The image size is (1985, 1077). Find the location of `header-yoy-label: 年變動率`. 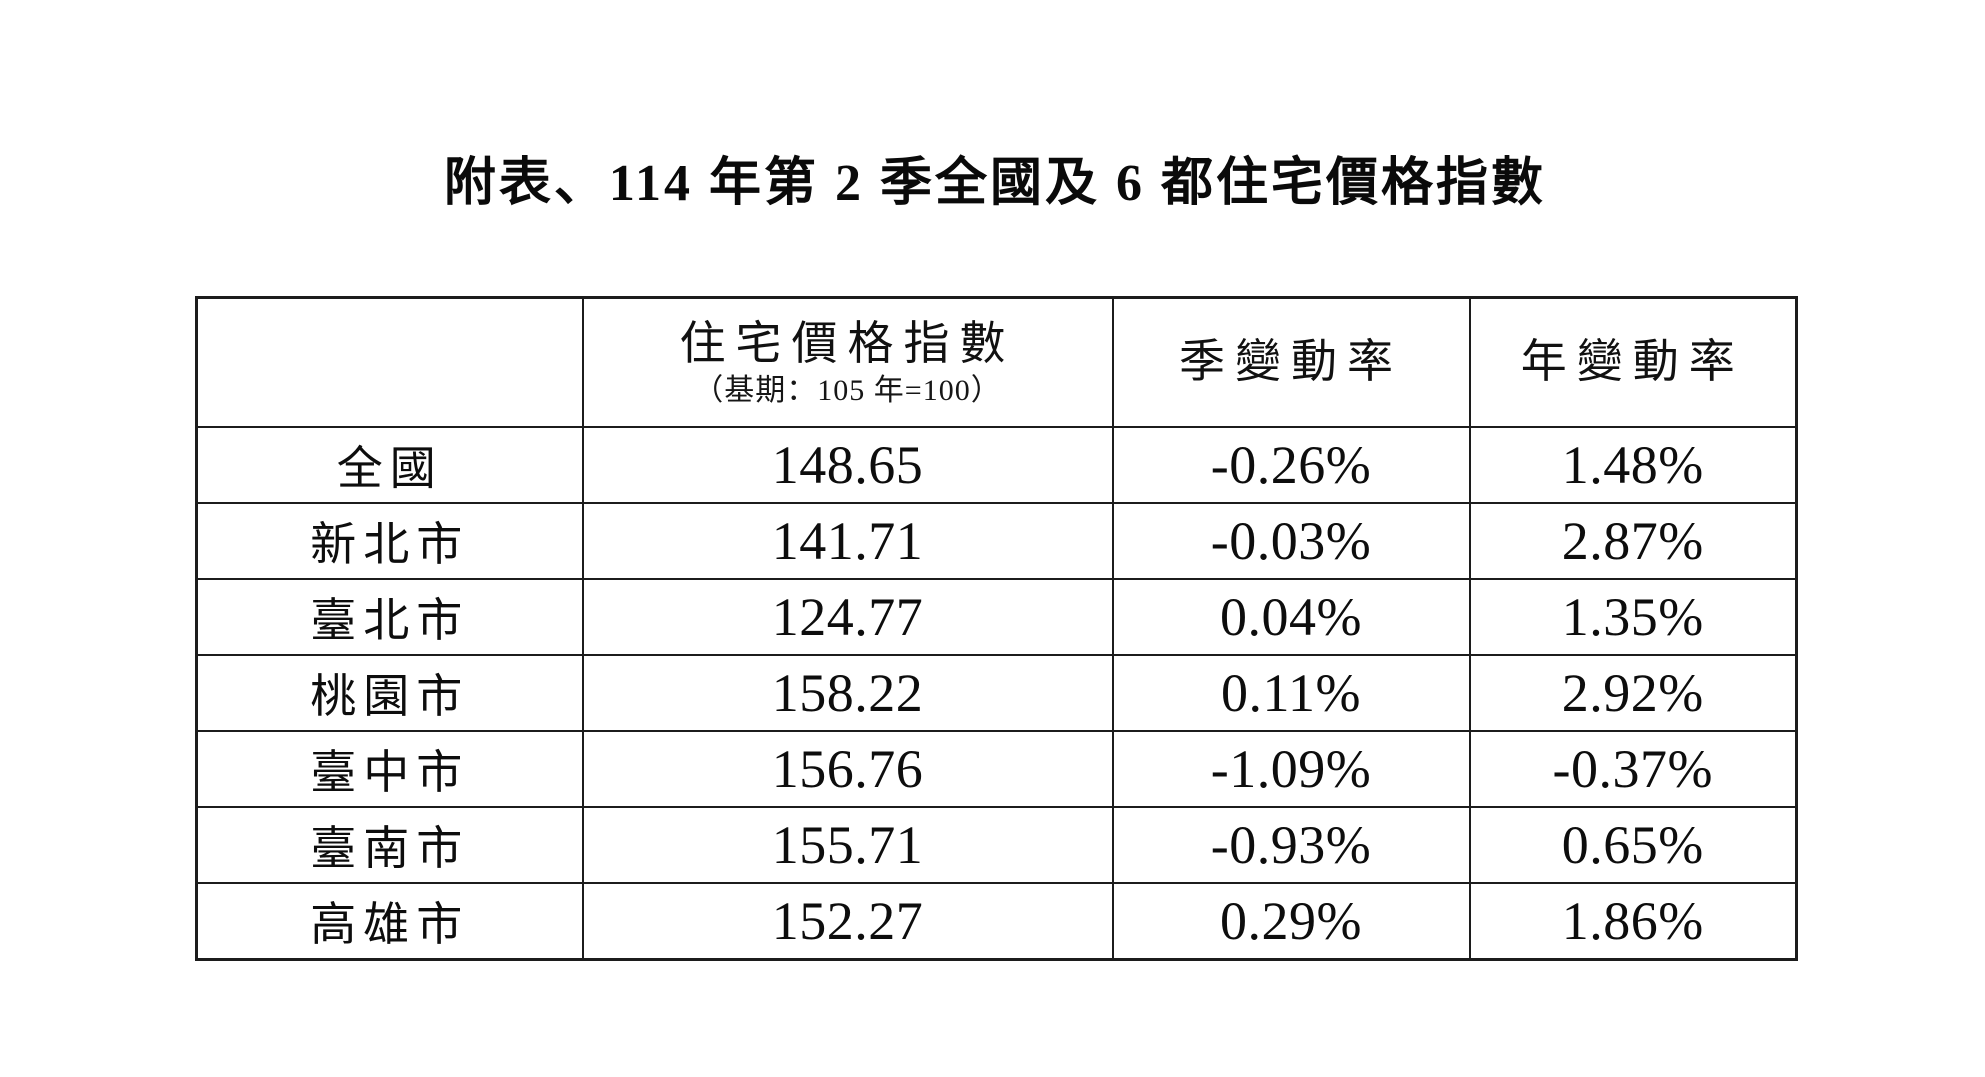

header-yoy-label: 年變動率 is located at coordinates (1633, 362).